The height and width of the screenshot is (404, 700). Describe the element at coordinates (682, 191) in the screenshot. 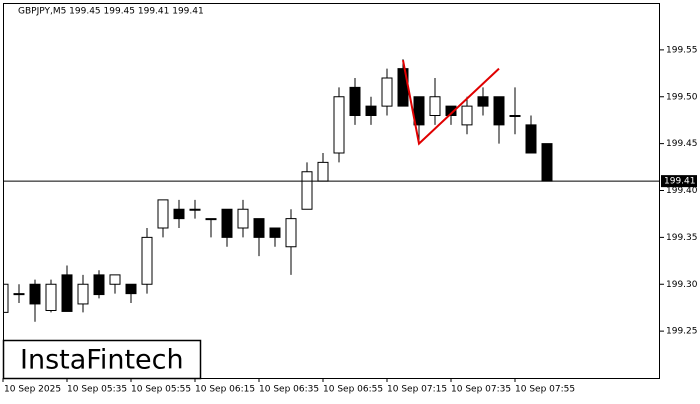

I see `y-tick-label: 199.40` at that location.